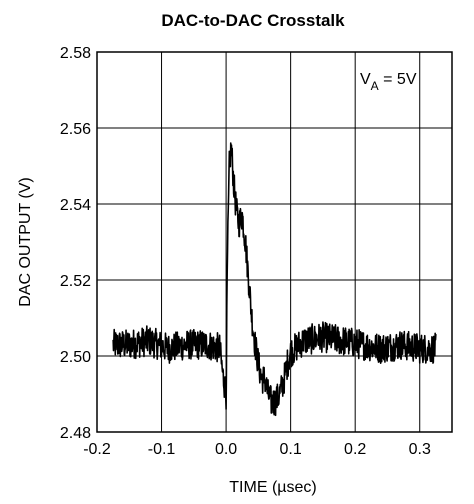 The width and height of the screenshot is (474, 504). Describe the element at coordinates (398, 79) in the screenshot. I see `annotation-rest: = 5V` at that location.